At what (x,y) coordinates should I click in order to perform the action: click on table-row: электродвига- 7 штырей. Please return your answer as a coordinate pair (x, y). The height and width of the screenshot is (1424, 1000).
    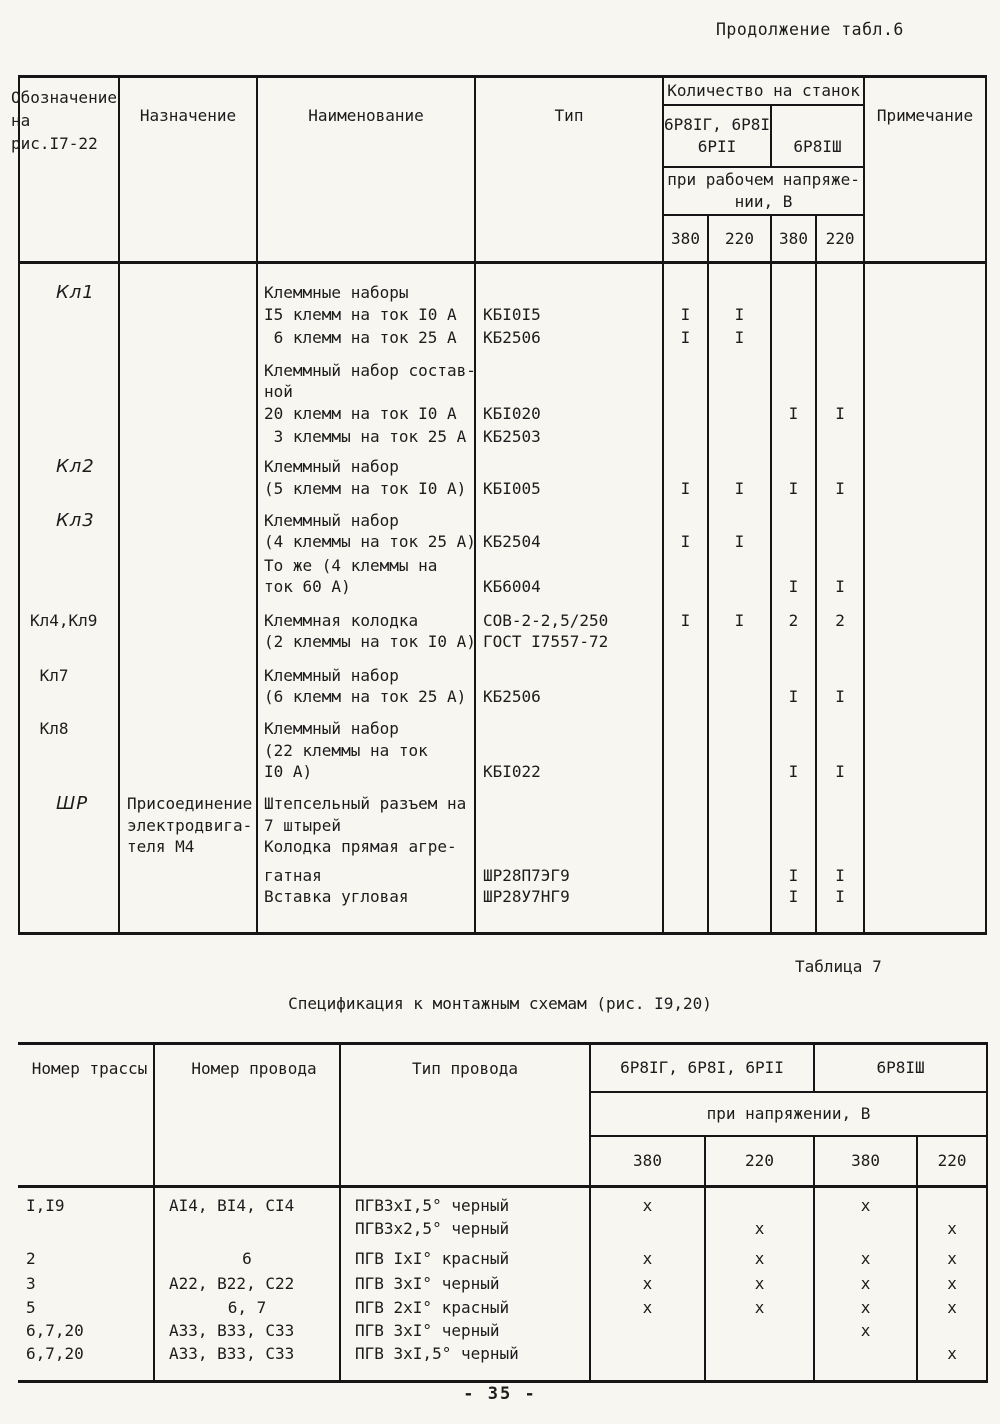
    Looking at the image, I should click on (502, 824).